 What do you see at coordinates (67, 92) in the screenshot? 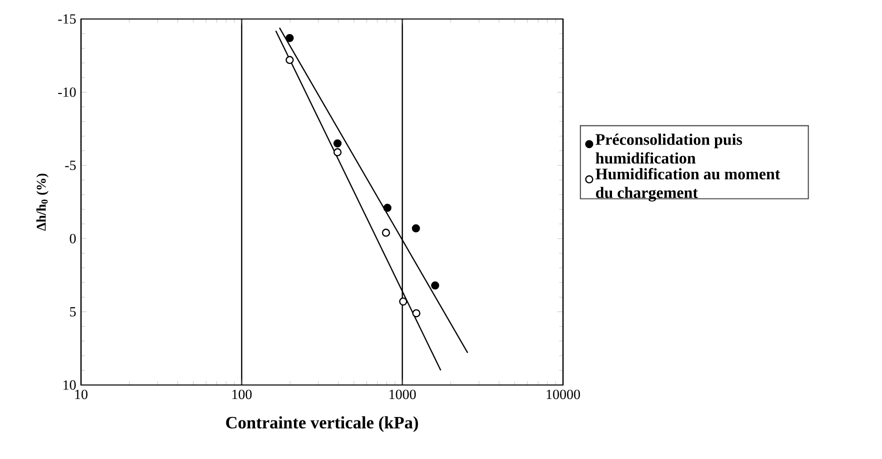
I see `y-tick-label: -10` at bounding box center [67, 92].